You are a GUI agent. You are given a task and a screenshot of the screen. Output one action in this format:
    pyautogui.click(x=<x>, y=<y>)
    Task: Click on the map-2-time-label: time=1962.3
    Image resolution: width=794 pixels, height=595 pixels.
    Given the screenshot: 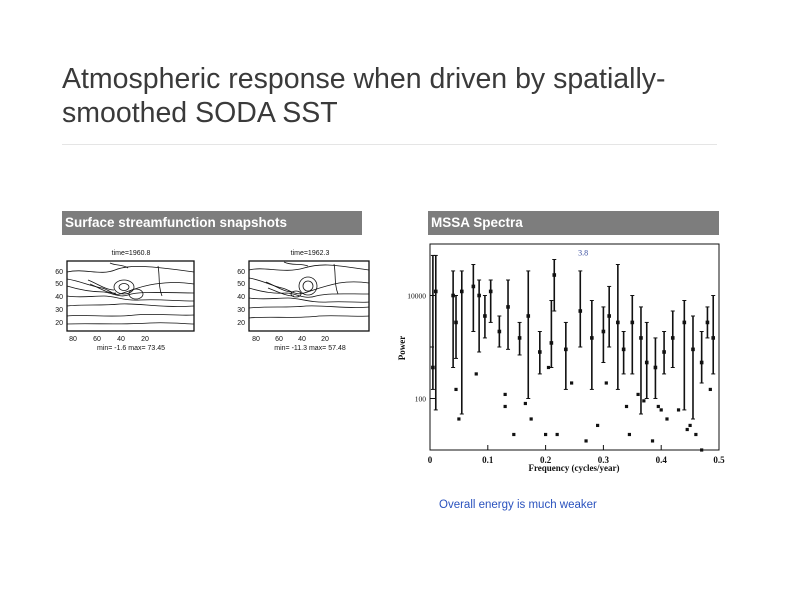 What is the action you would take?
    pyautogui.click(x=310, y=253)
    